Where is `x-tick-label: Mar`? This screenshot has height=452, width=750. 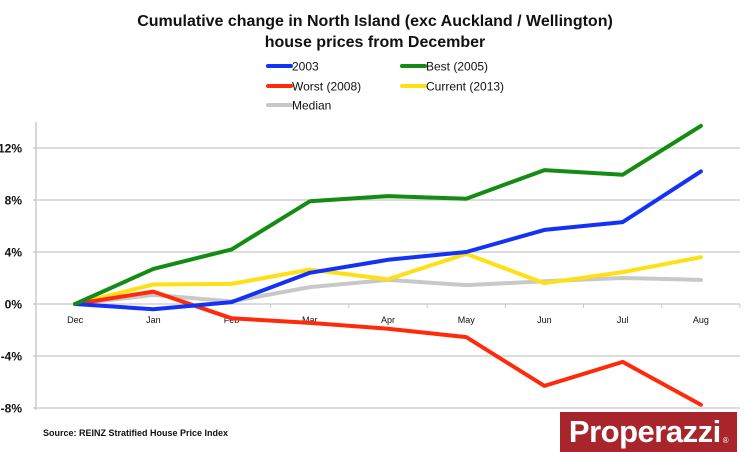 x-tick-label: Mar is located at coordinates (310, 320).